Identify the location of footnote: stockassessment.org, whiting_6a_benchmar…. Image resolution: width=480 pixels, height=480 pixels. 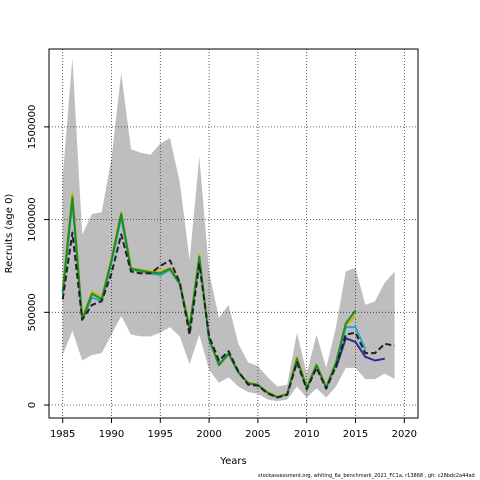
(366, 476).